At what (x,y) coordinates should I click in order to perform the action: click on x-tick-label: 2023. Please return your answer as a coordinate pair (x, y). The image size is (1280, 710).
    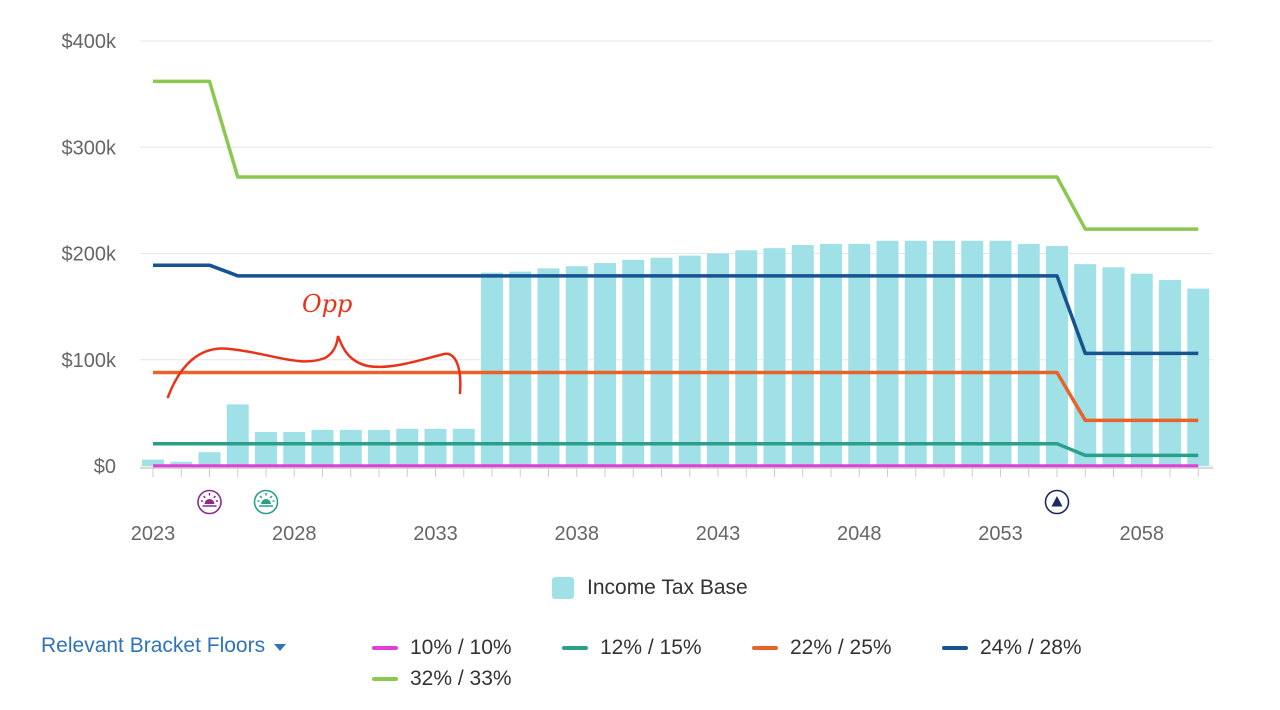
    Looking at the image, I should click on (153, 534).